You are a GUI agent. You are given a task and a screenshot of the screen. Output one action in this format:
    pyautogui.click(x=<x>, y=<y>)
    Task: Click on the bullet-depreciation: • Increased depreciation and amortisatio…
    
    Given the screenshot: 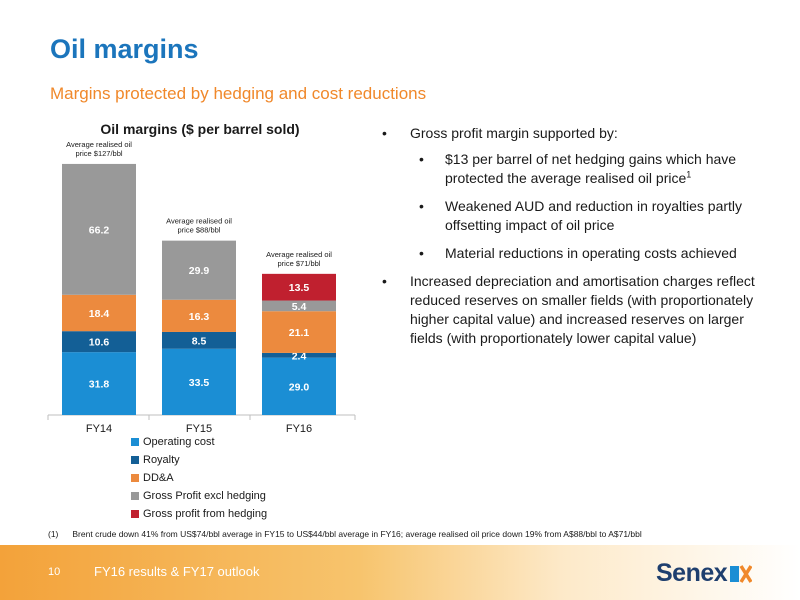 What is the action you would take?
    pyautogui.click(x=579, y=310)
    